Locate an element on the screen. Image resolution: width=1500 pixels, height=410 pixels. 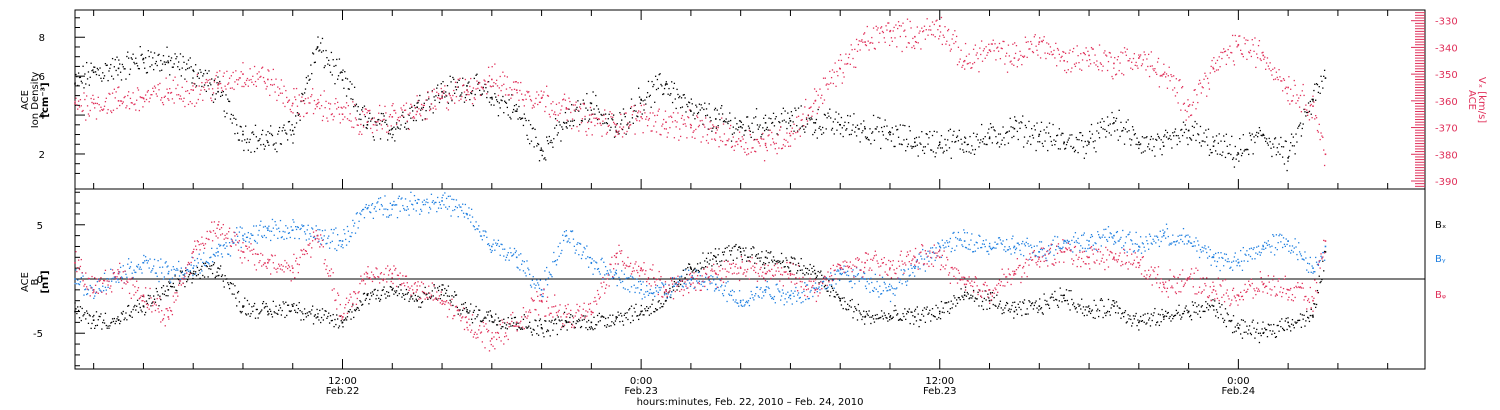
velocity-tick-label: -360 is located at coordinates (1446, 102).